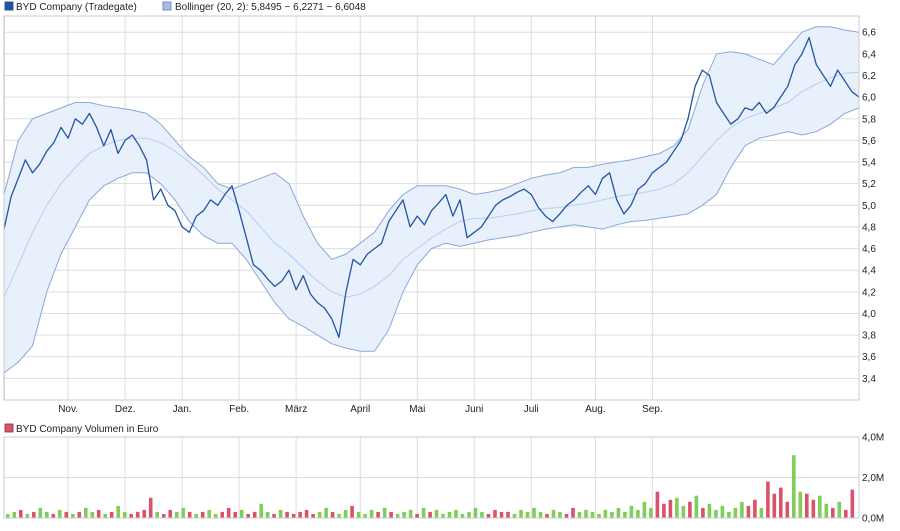 The image size is (900, 531). What do you see at coordinates (873, 519) in the screenshot?
I see `volume-y-tick-label: 0,0M` at bounding box center [873, 519].